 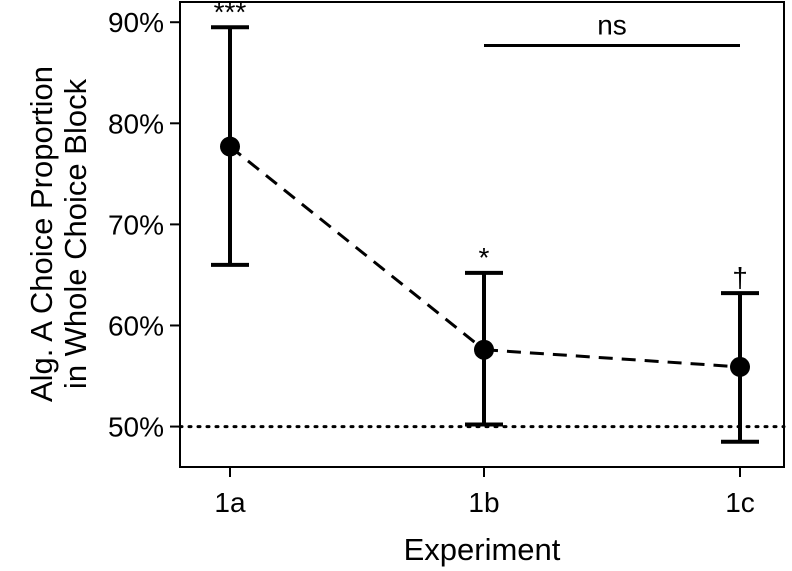 I want to click on y-tick-label: 50%, so click(x=136, y=427).